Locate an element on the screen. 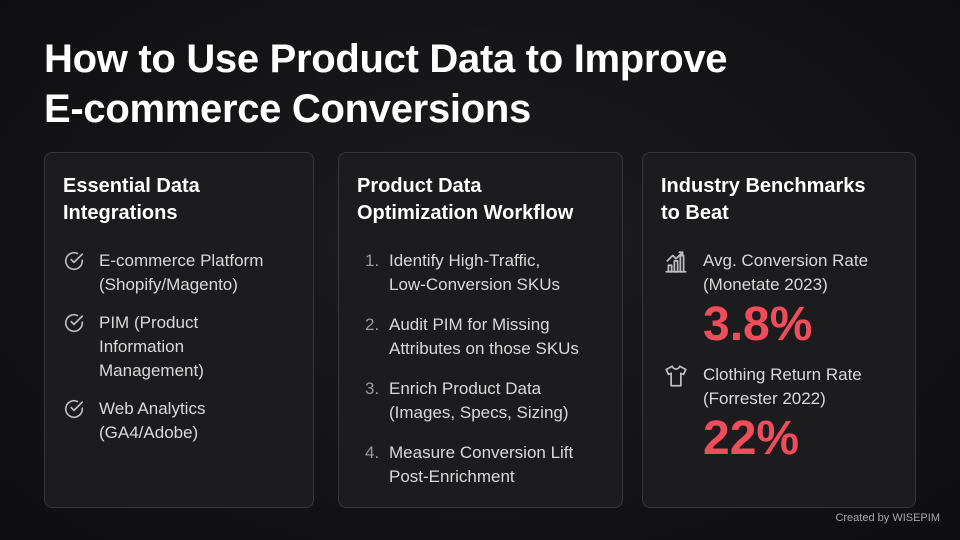  page-title-line-2: E-commerce Conversions is located at coordinates (287, 109).